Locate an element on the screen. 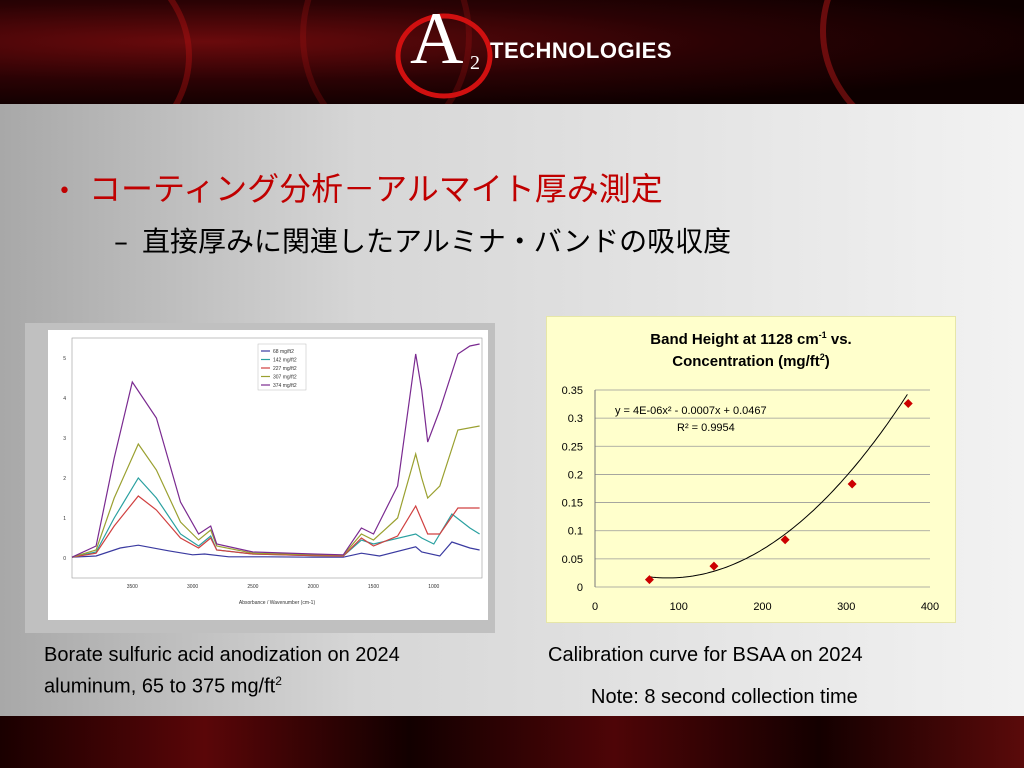 The width and height of the screenshot is (1024, 768). r-squared-label: R² = 0.9954 is located at coordinates (706, 428).